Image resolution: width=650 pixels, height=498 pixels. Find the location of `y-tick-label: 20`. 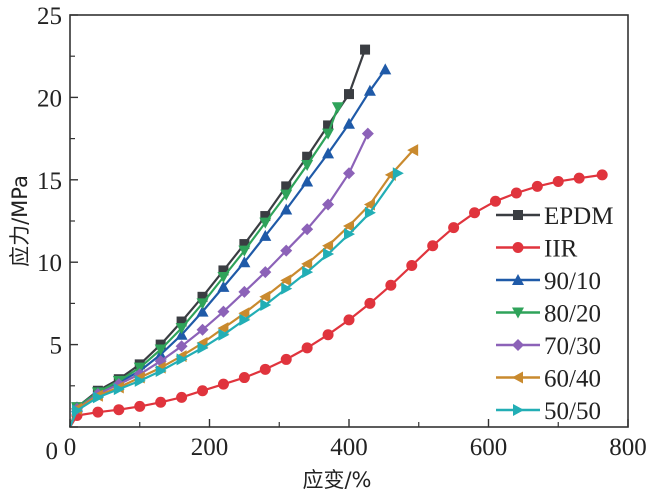

y-tick-label: 20 is located at coordinates (49, 98).